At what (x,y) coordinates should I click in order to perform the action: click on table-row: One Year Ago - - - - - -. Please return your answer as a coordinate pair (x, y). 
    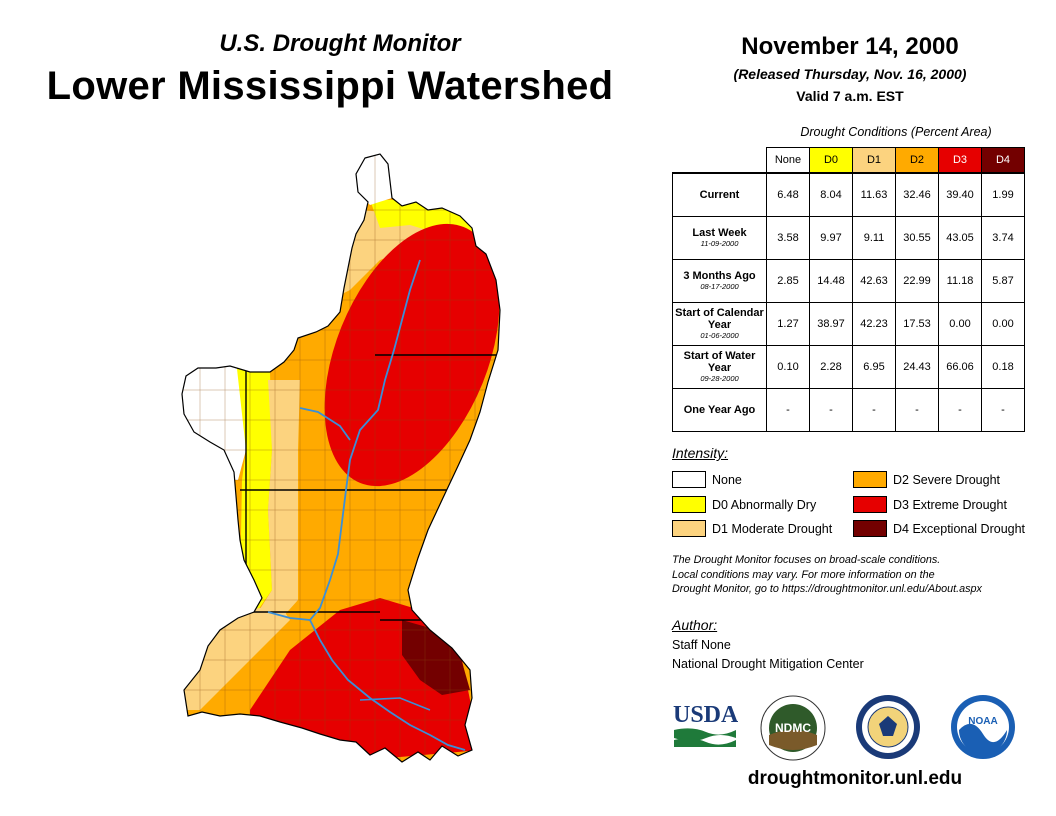
    Looking at the image, I should click on (848, 409).